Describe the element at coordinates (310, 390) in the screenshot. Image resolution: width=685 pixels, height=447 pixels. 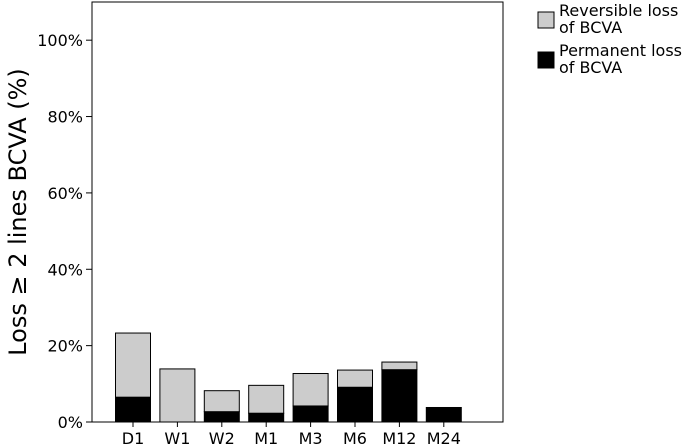
I see `bar-m3-reversible` at that location.